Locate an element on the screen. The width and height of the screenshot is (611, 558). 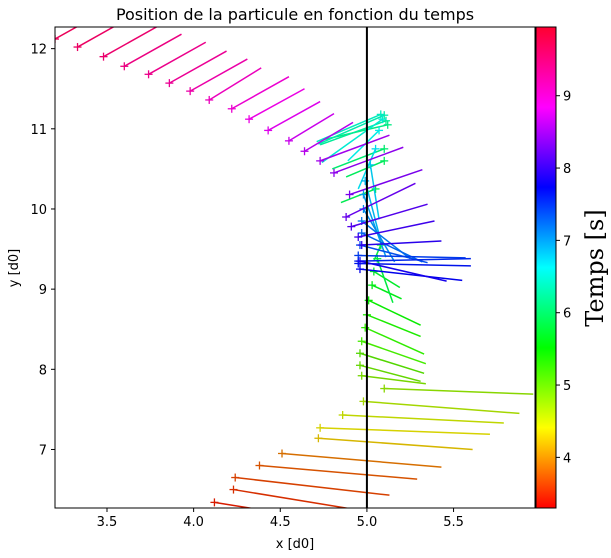
colorbar-ticks: 4 5 6 7 8 9 is located at coordinates (563, 278).